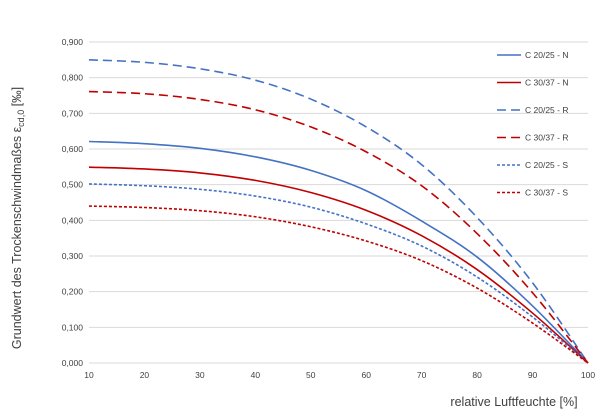 Image resolution: width=600 pixels, height=415 pixels. I want to click on x-tick-label: 10, so click(89, 375).